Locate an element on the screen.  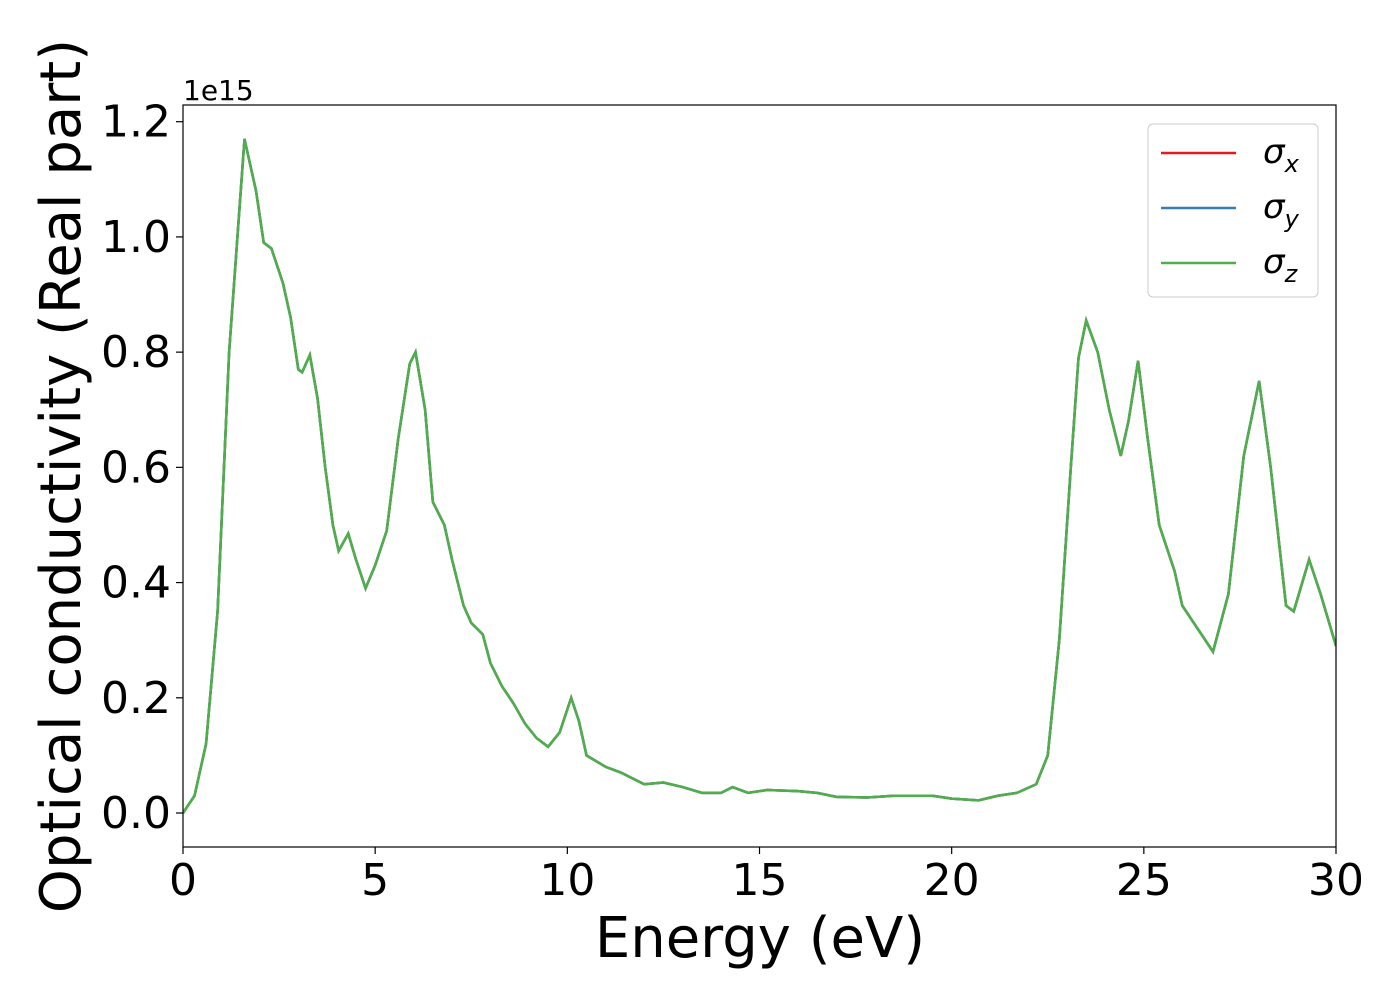
x-tick-label: 15 is located at coordinates (760, 880).